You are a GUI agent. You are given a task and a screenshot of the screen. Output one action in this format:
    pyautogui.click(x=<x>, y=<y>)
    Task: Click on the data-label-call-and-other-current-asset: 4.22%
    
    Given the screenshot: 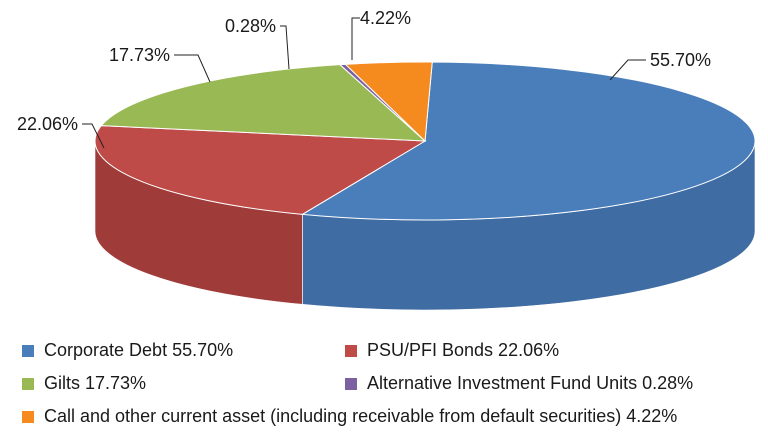 What is the action you would take?
    pyautogui.click(x=385, y=18)
    